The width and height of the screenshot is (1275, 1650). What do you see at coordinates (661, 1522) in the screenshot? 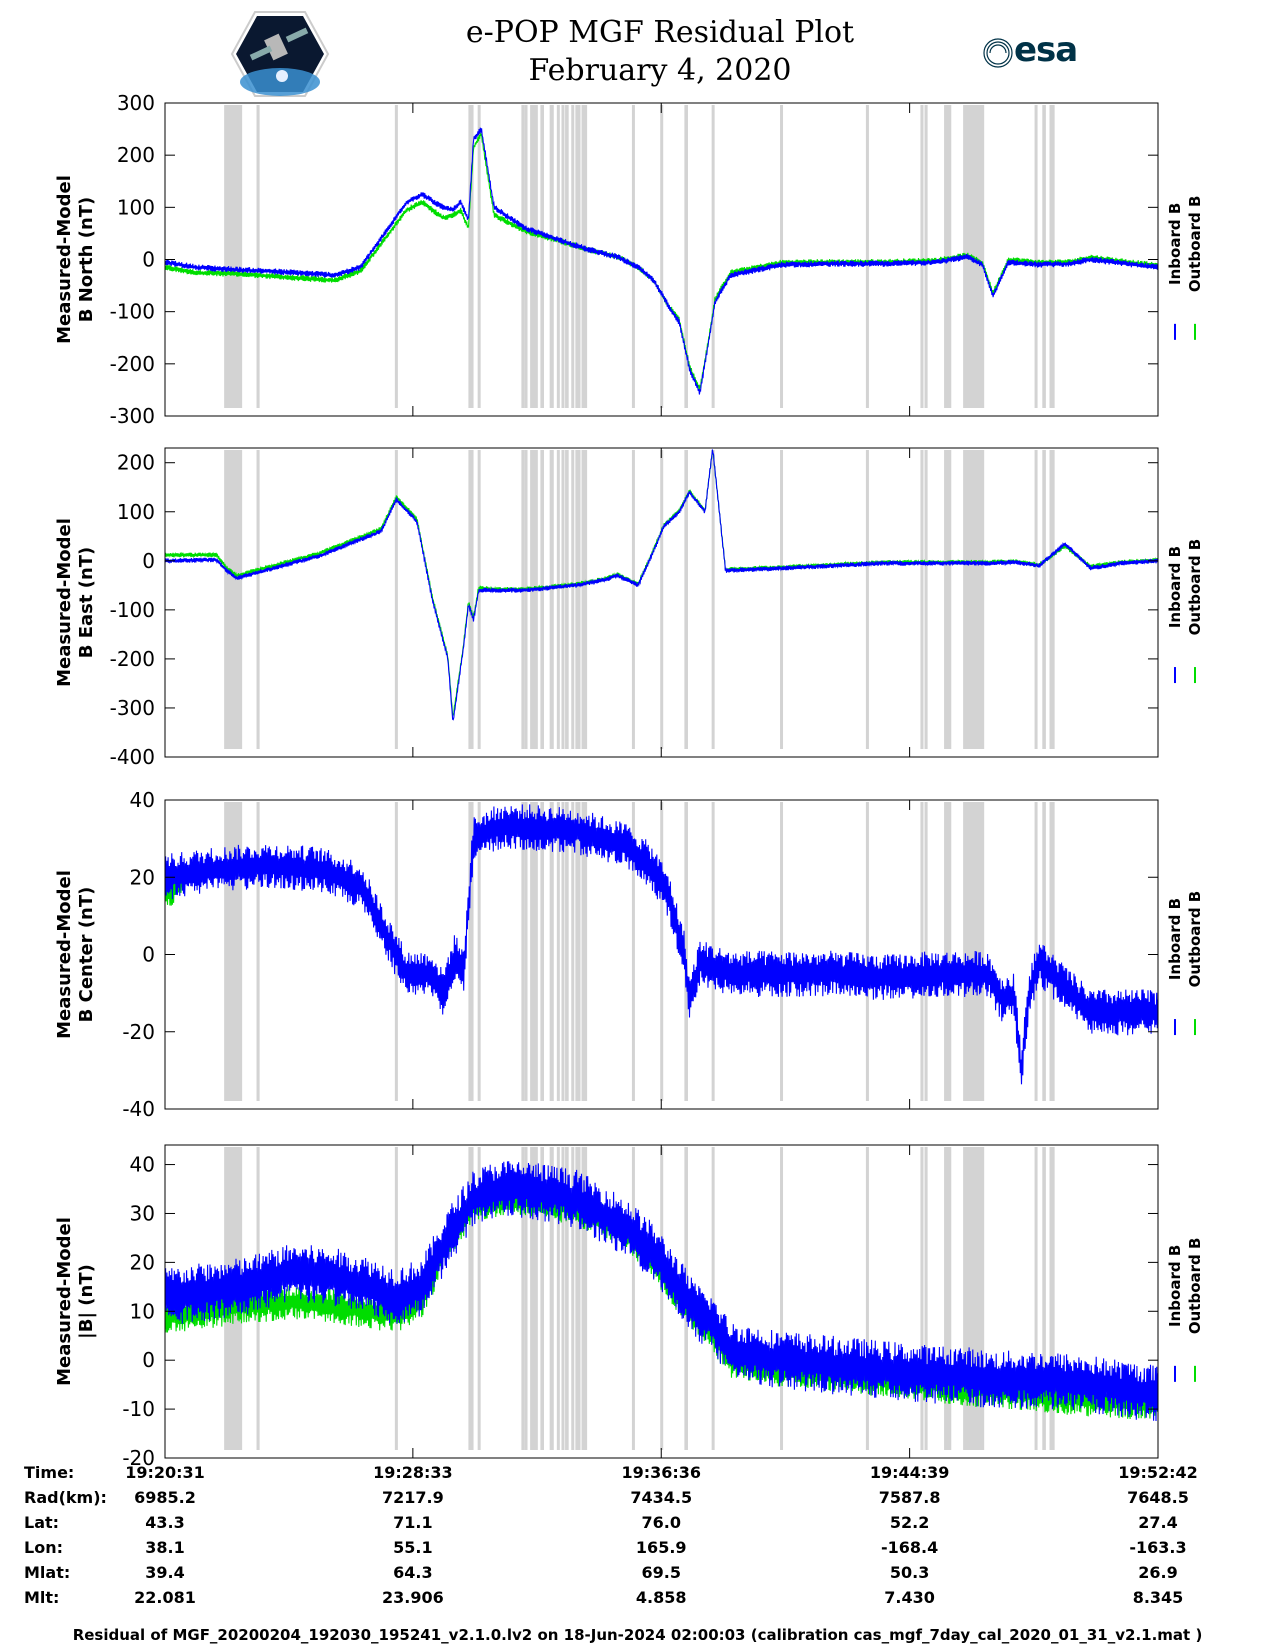
I see `ephemeris-cell: 76.0` at bounding box center [661, 1522].